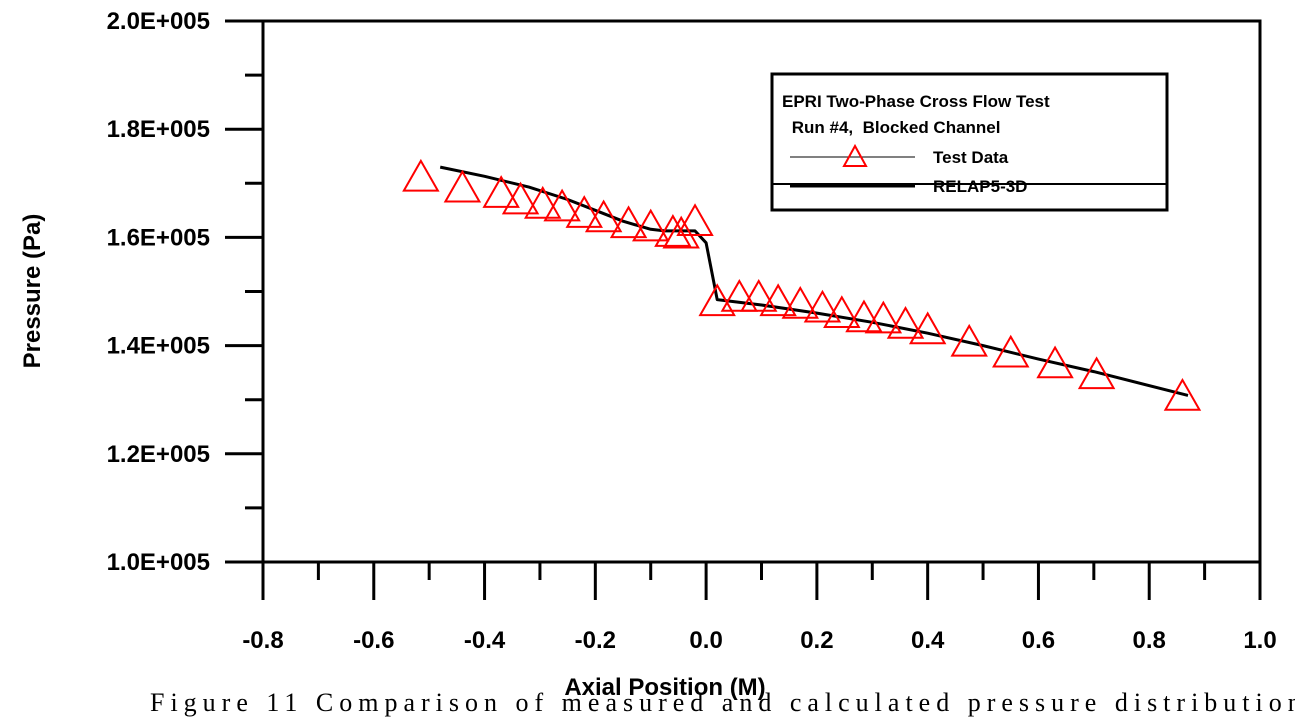 Image resolution: width=1295 pixels, height=718 pixels. Describe the element at coordinates (855, 155) in the screenshot. I see `legend-test-data-marker` at that location.